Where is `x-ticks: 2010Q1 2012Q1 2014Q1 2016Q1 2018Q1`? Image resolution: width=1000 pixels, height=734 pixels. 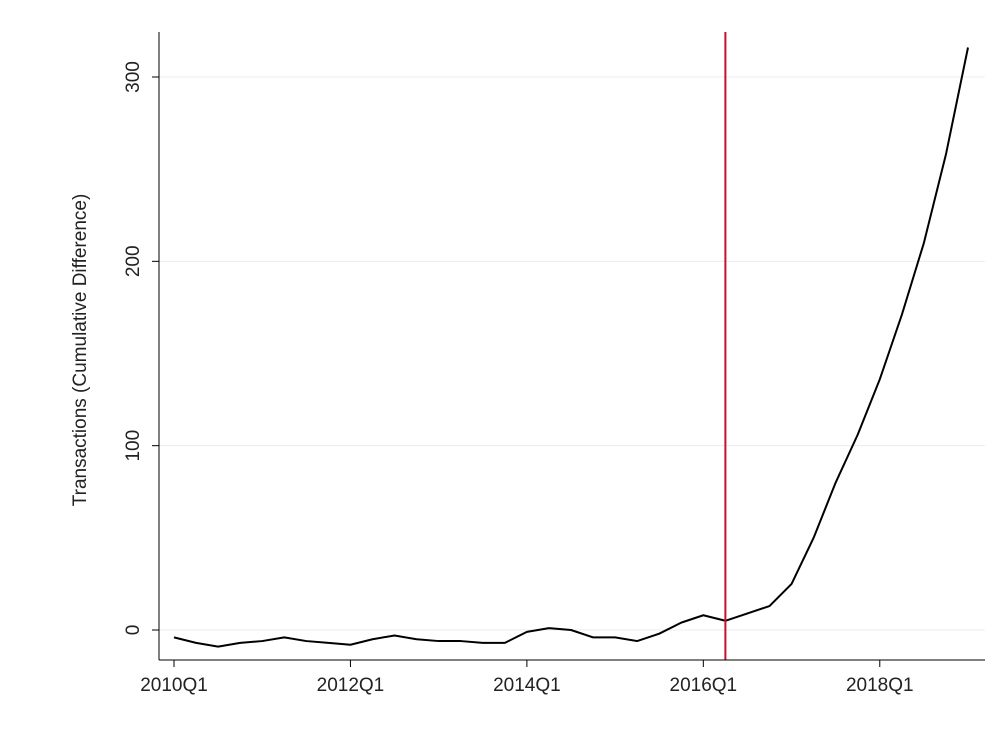 x-ticks: 2010Q1 2012Q1 2014Q1 2016Q1 2018Q1 is located at coordinates (527, 678).